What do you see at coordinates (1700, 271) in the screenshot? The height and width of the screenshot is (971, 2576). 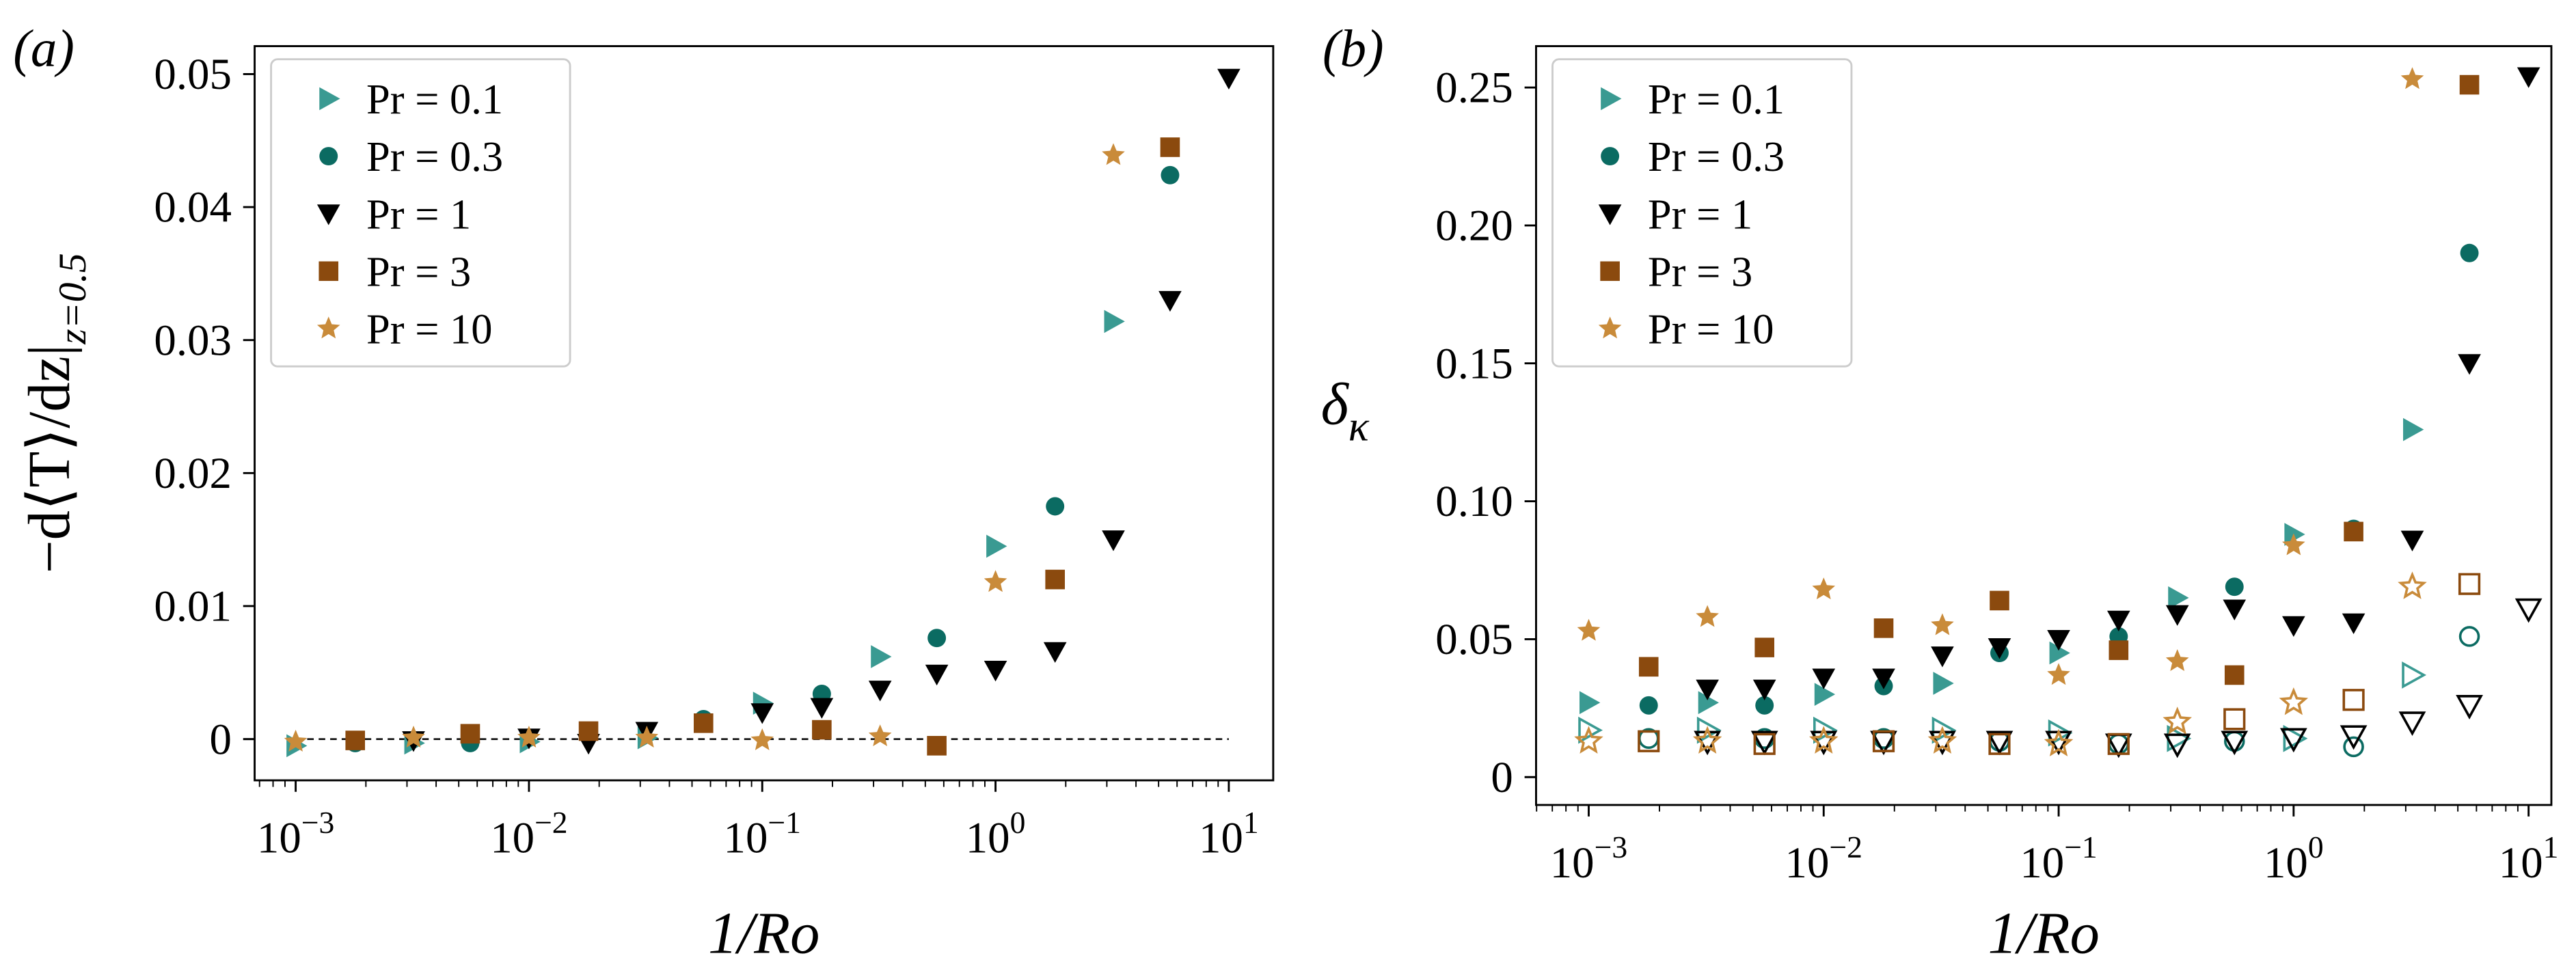 I see `legend-label: Pr = 3` at bounding box center [1700, 271].